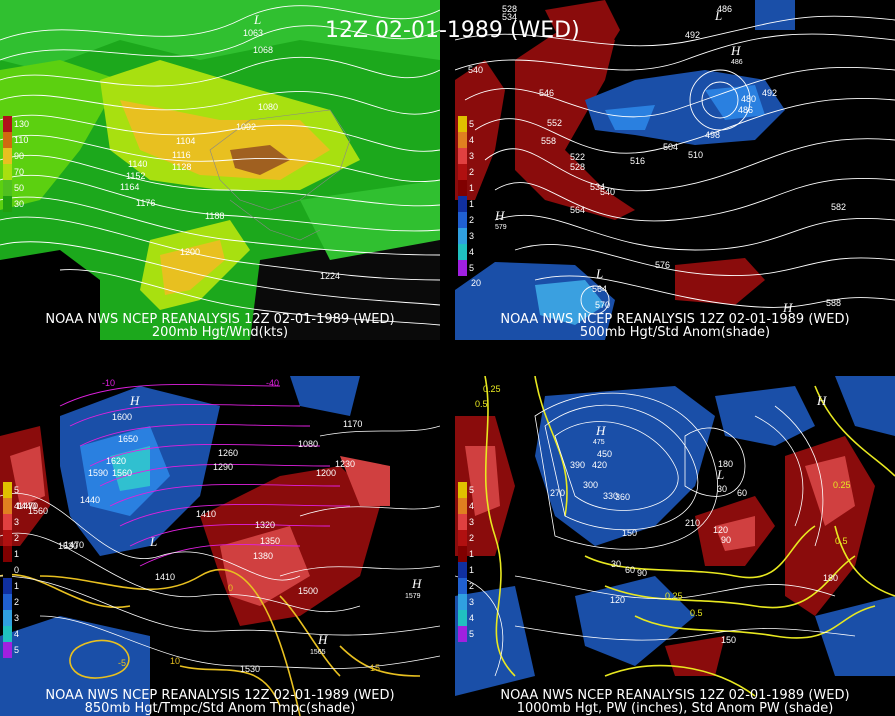 The image size is (895, 716). I want to click on contour-label: 1410, so click(206, 514).